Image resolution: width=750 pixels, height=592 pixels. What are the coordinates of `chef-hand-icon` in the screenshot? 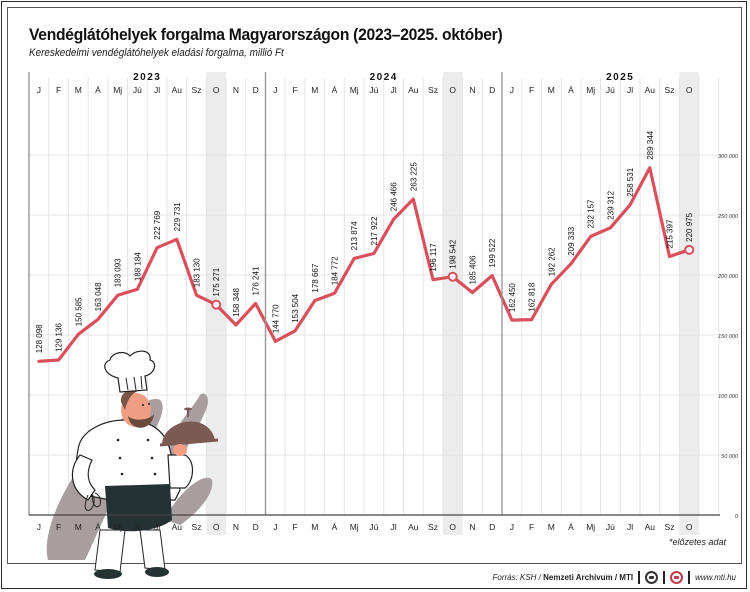 It's located at (180, 450).